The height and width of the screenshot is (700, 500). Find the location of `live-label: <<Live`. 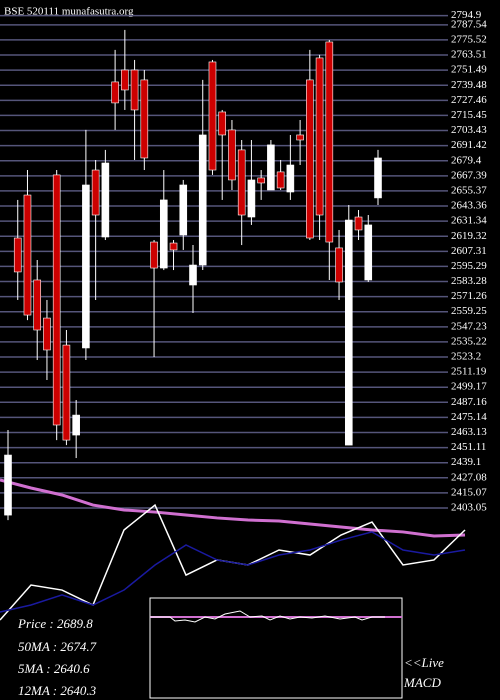

live-label: <<Live is located at coordinates (424, 662).